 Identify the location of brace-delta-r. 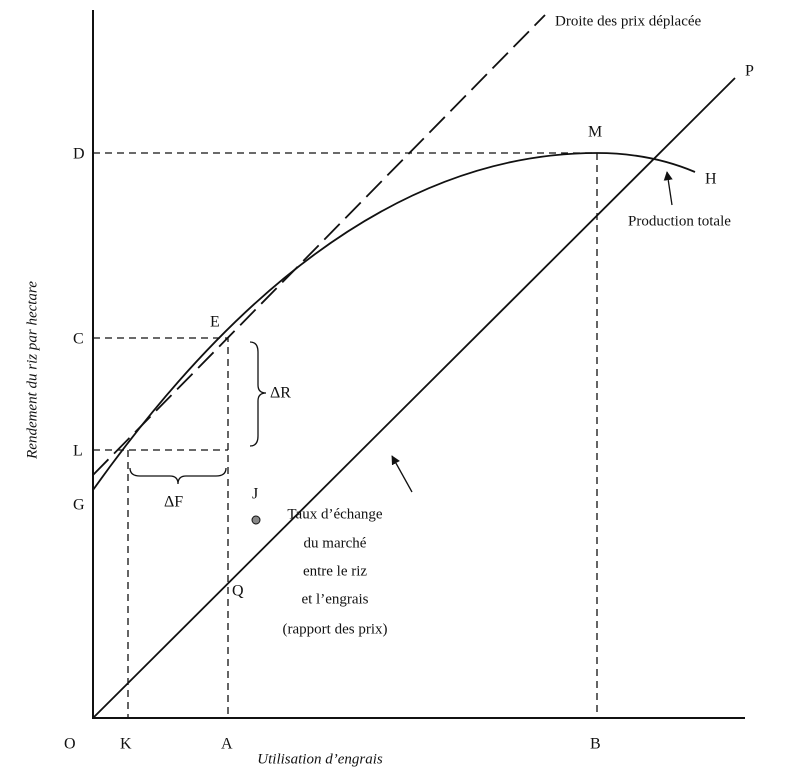
(258, 394).